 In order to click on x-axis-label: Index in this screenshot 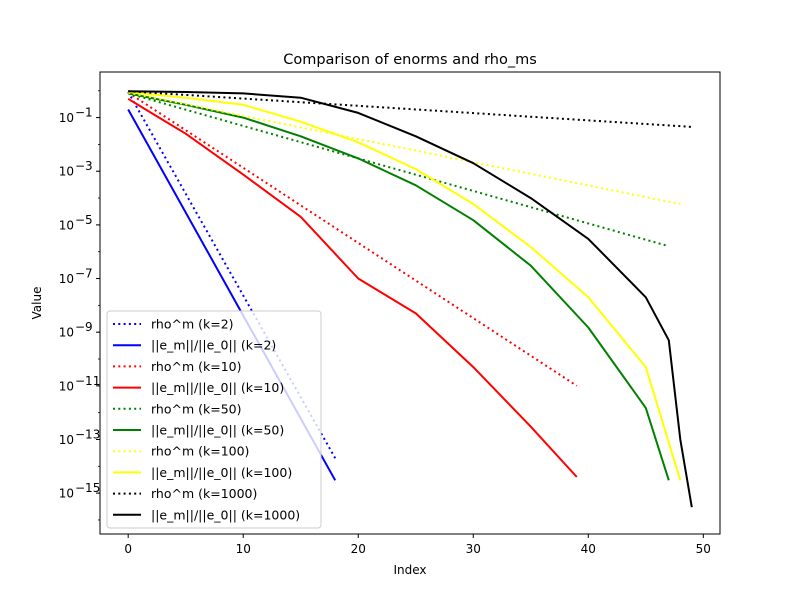, I will do `click(409, 570)`.